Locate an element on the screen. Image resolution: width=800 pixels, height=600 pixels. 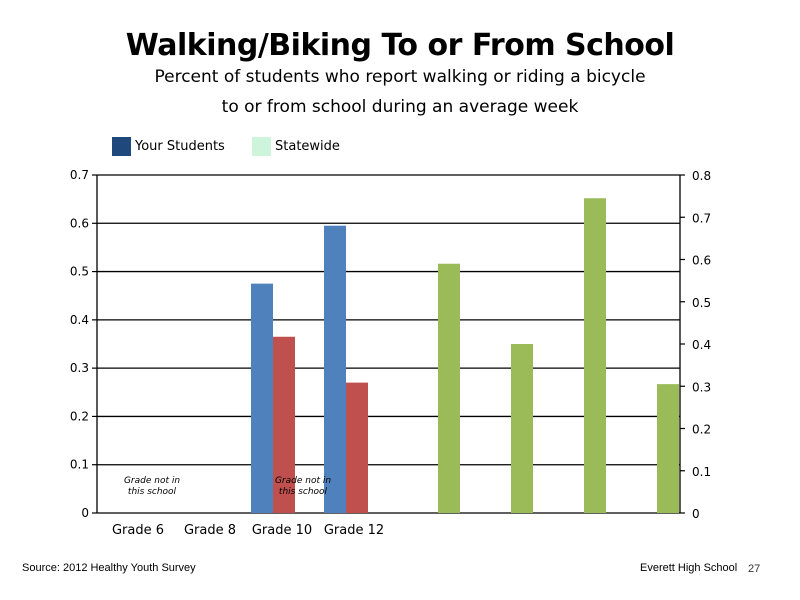
legend-item-statewide: Statewide is located at coordinates (296, 146).